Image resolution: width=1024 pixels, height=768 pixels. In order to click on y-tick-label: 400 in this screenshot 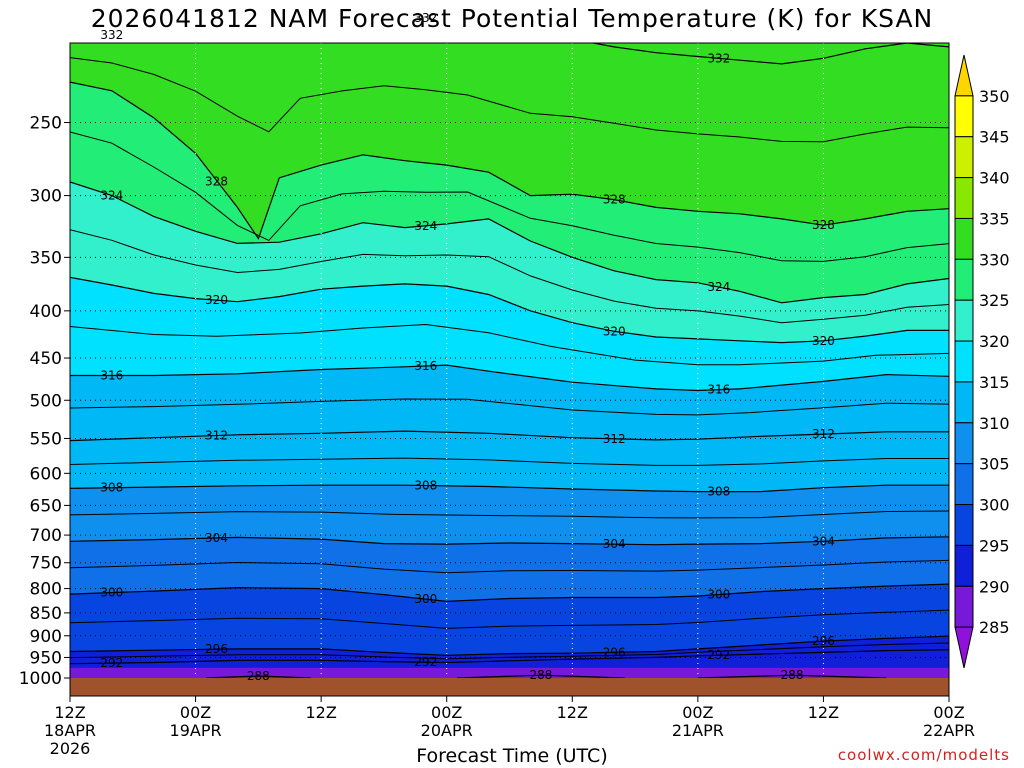, I will do `click(46, 312)`.